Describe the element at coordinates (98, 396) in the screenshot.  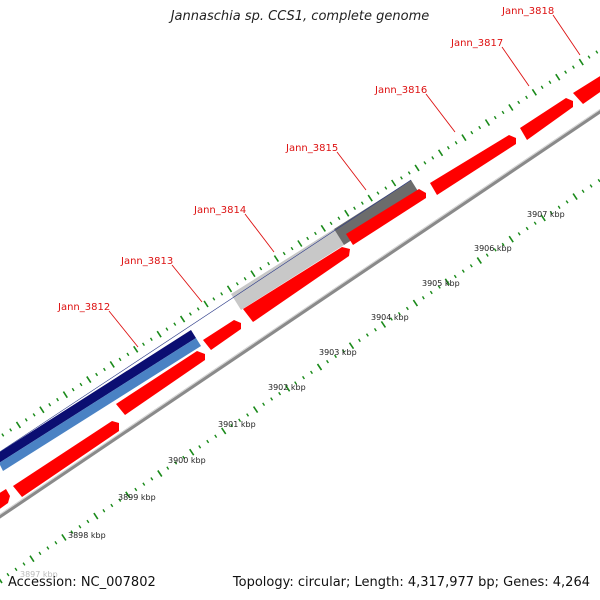
I see `highlight-band-dark-blue` at that location.